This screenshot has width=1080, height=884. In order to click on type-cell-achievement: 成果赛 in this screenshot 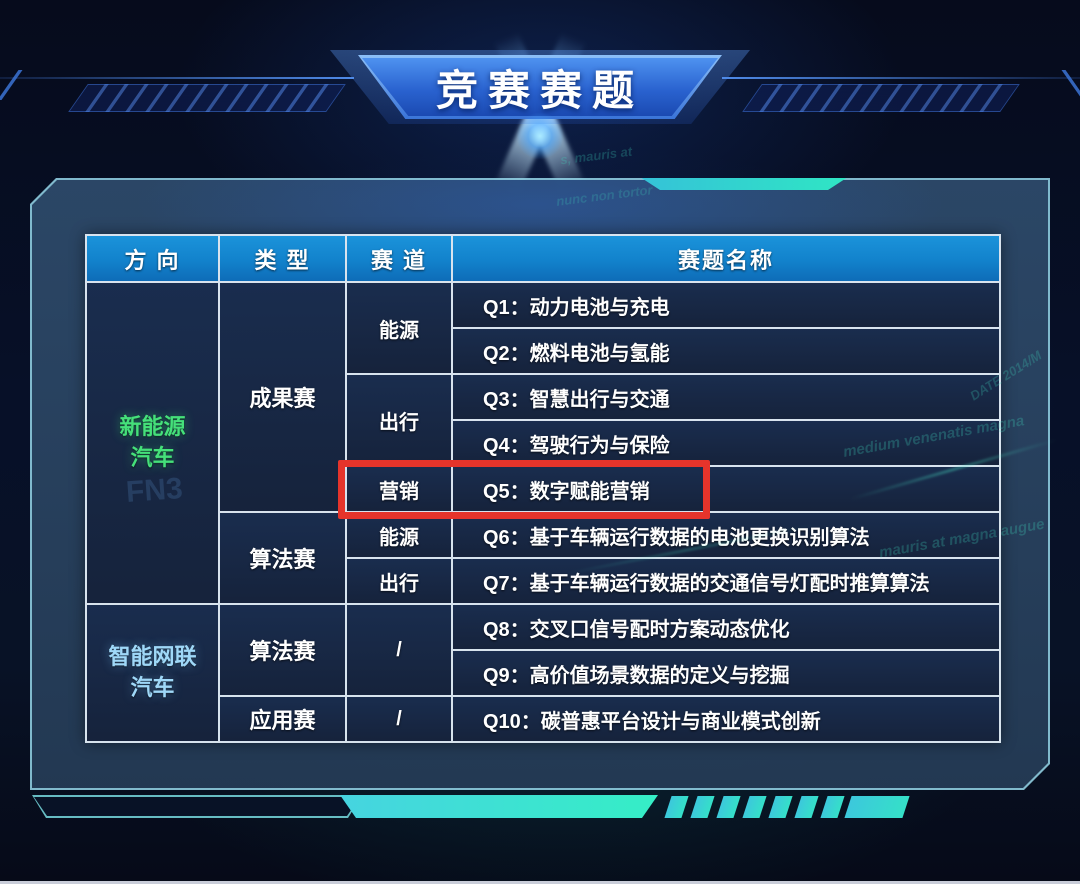, I will do `click(282, 397)`.